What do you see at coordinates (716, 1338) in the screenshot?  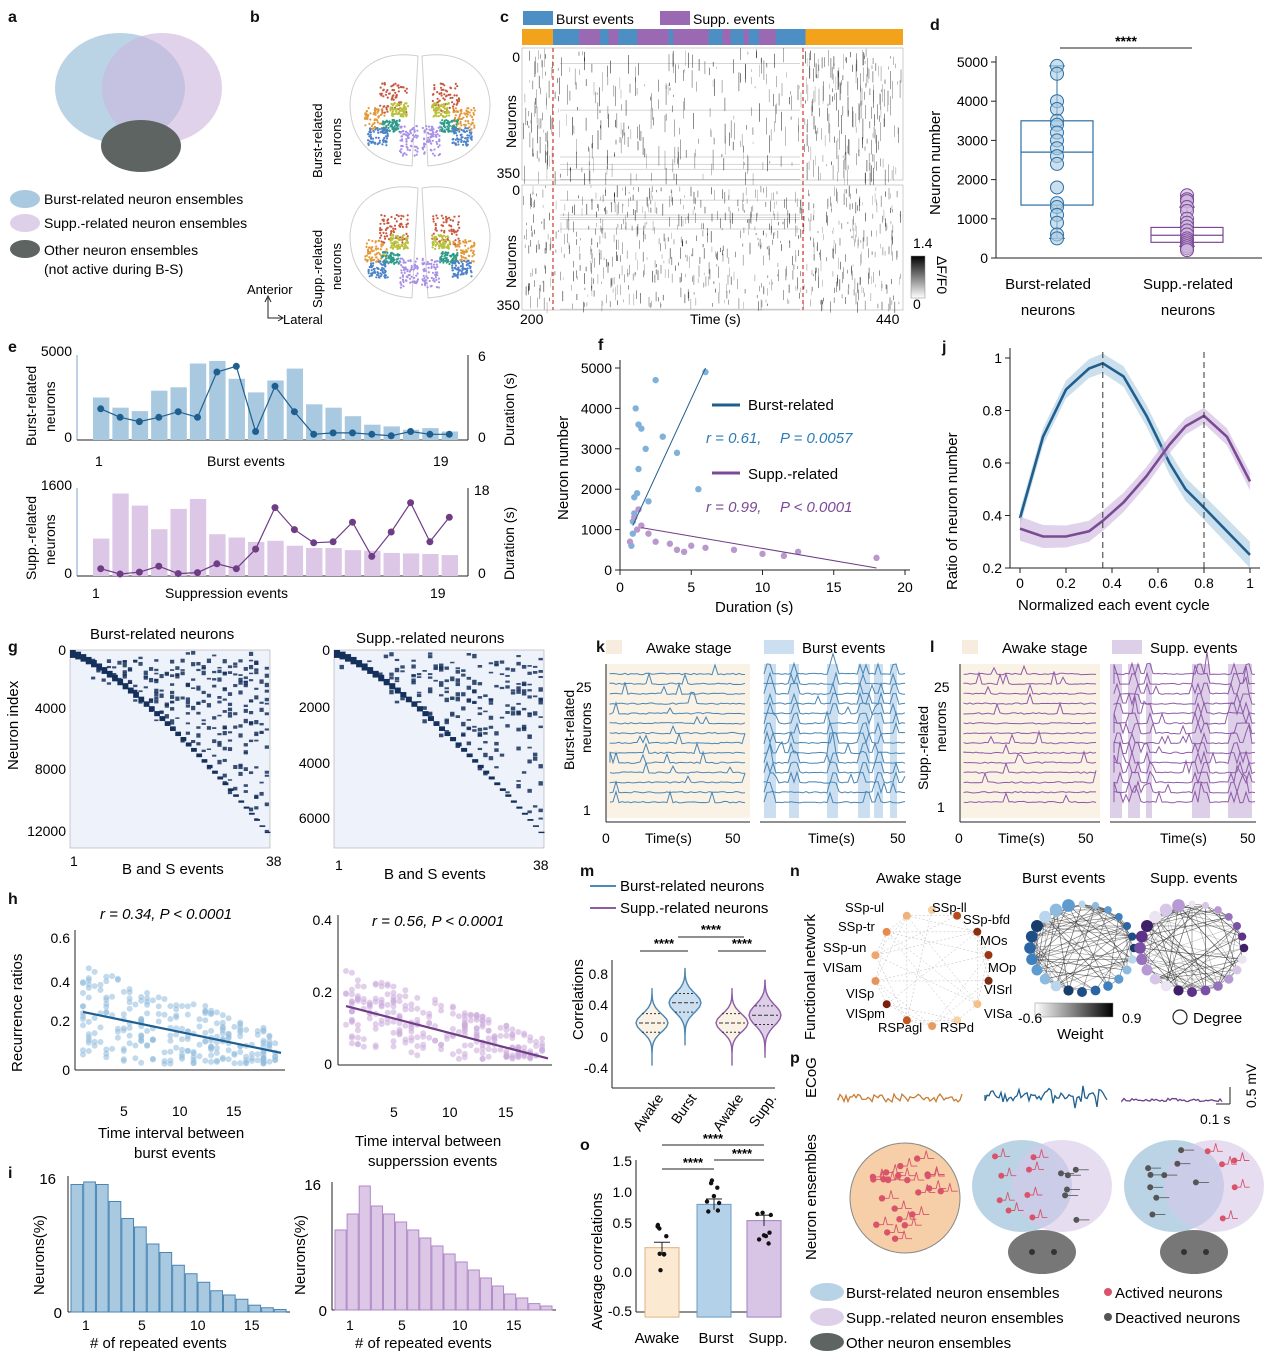 I see `o-cat-burst: Burst` at bounding box center [716, 1338].